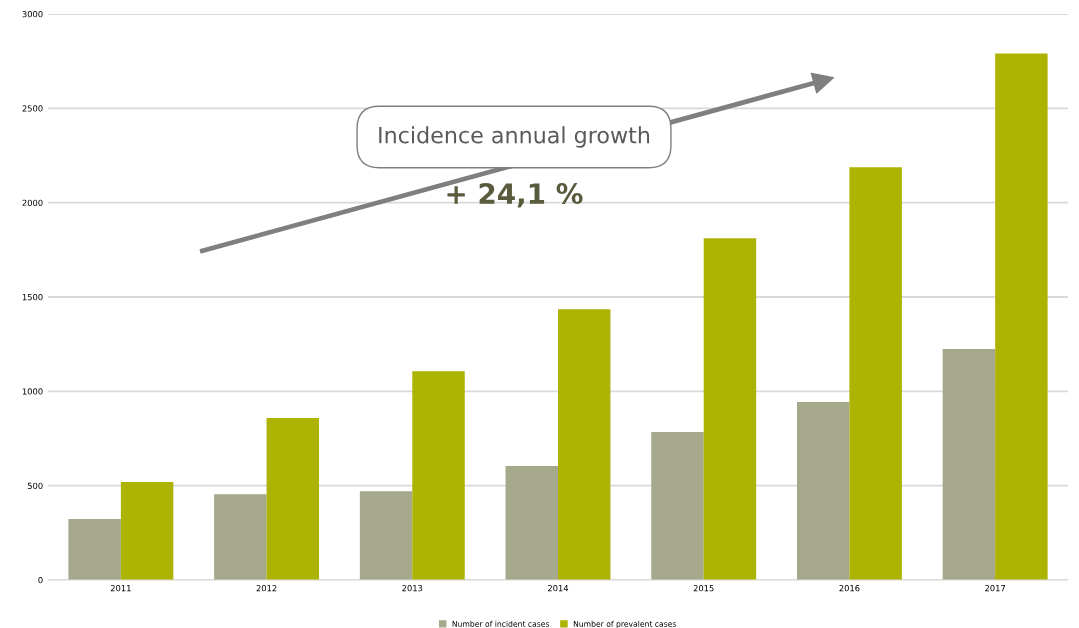 This screenshot has width=1079, height=628. Describe the element at coordinates (120, 588) in the screenshot. I see `x-tick-label: 2011` at that location.